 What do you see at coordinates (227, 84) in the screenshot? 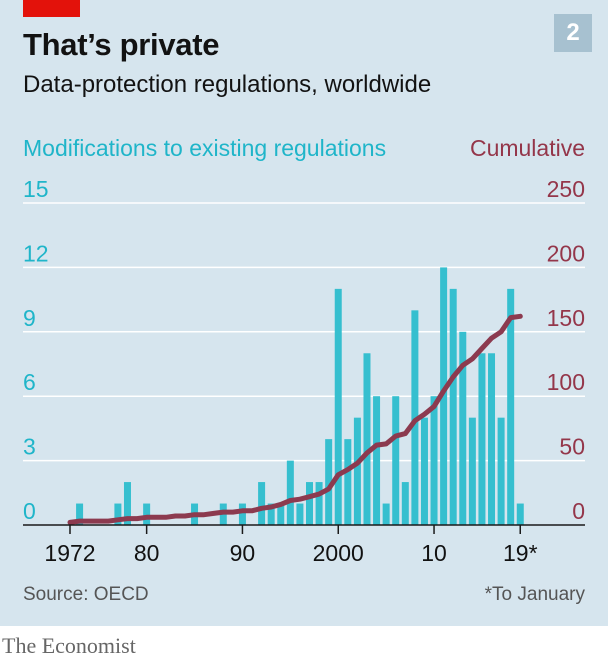
I see `chart-subtitle: Data-protection regulations, worldwide` at bounding box center [227, 84].